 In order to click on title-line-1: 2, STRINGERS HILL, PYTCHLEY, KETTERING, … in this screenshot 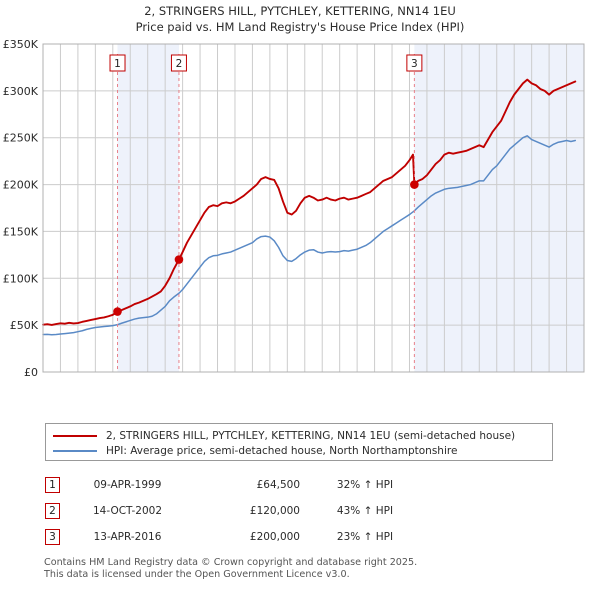, I will do `click(300, 11)`.